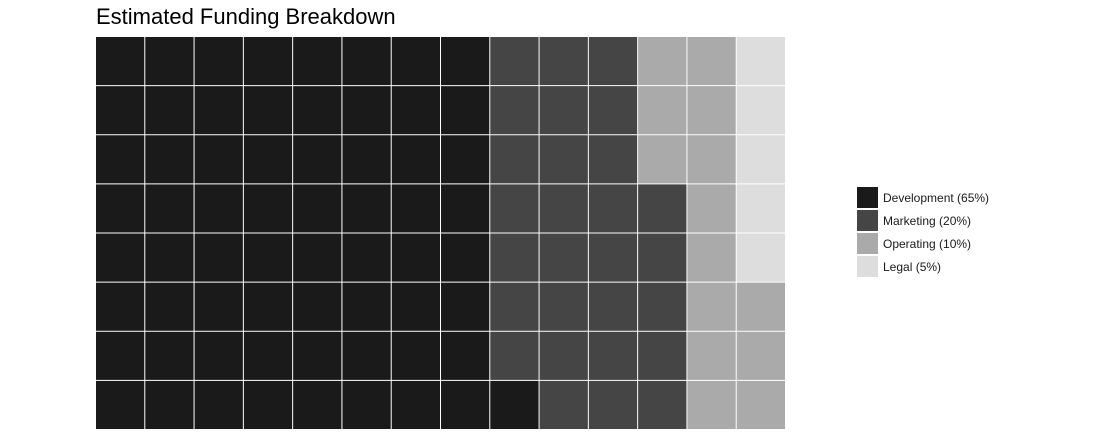 The height and width of the screenshot is (438, 1097). What do you see at coordinates (169, 208) in the screenshot?
I see `waffle-cell-r4-c2` at bounding box center [169, 208].